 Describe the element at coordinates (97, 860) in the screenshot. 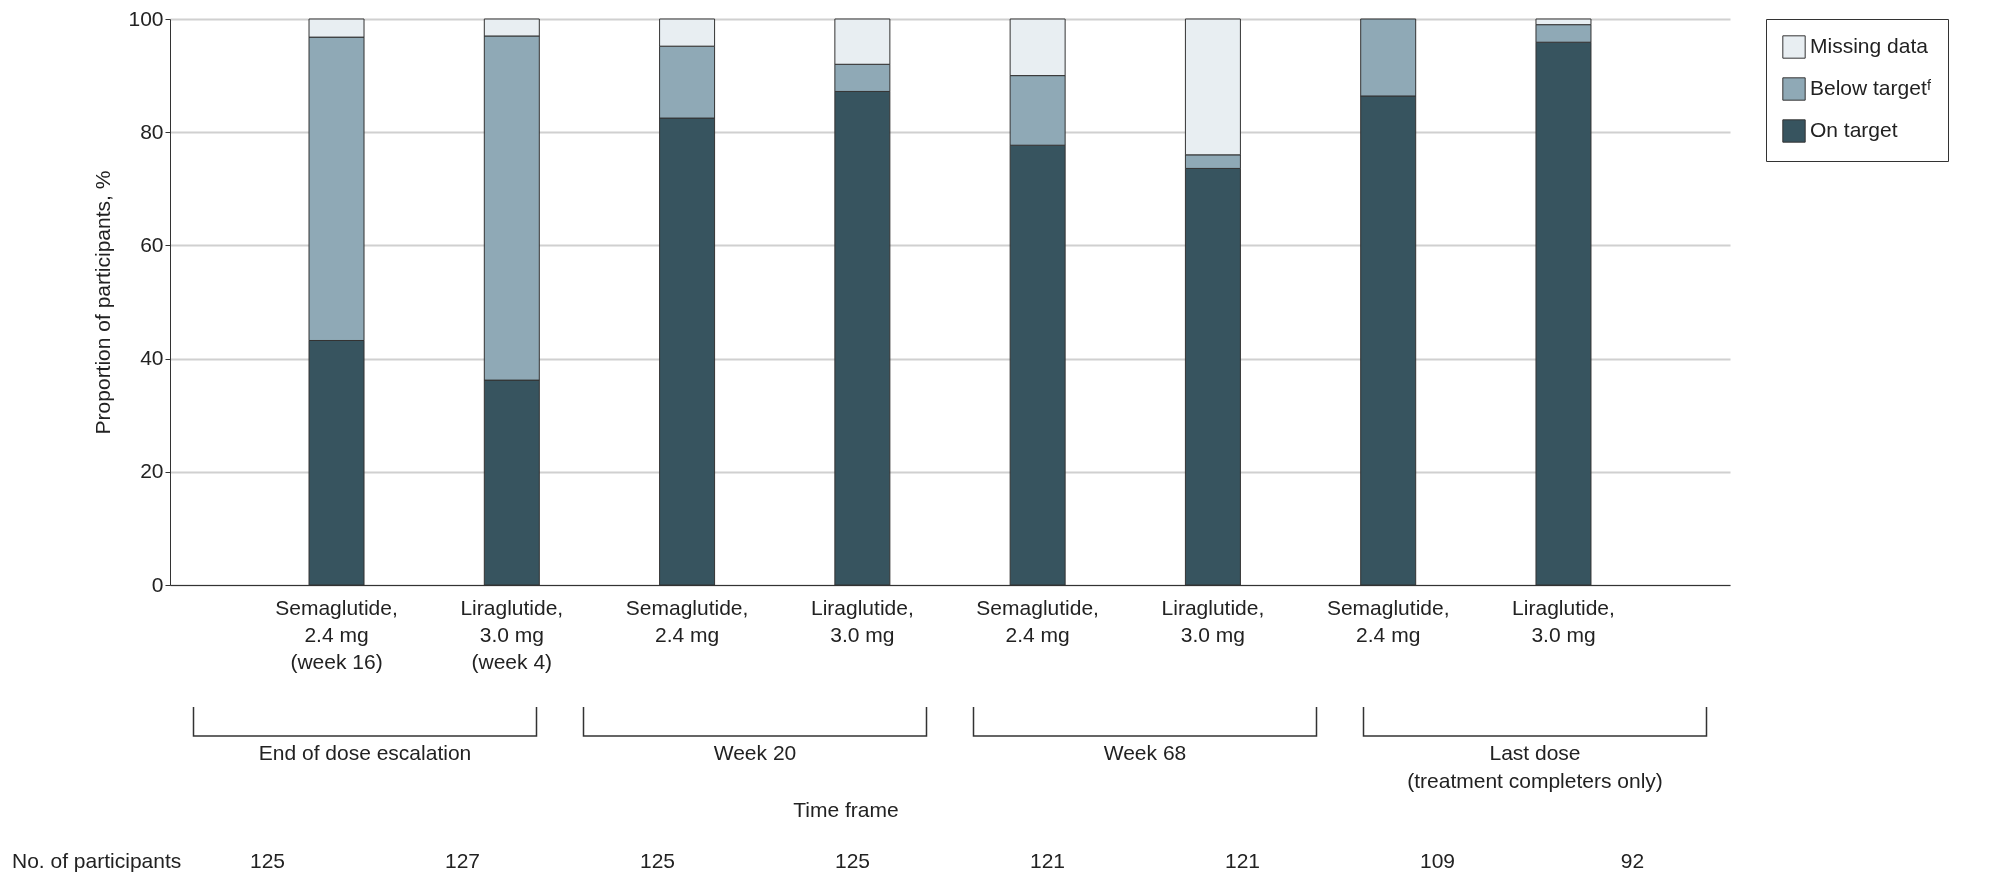

I see `text: No. of participants` at that location.